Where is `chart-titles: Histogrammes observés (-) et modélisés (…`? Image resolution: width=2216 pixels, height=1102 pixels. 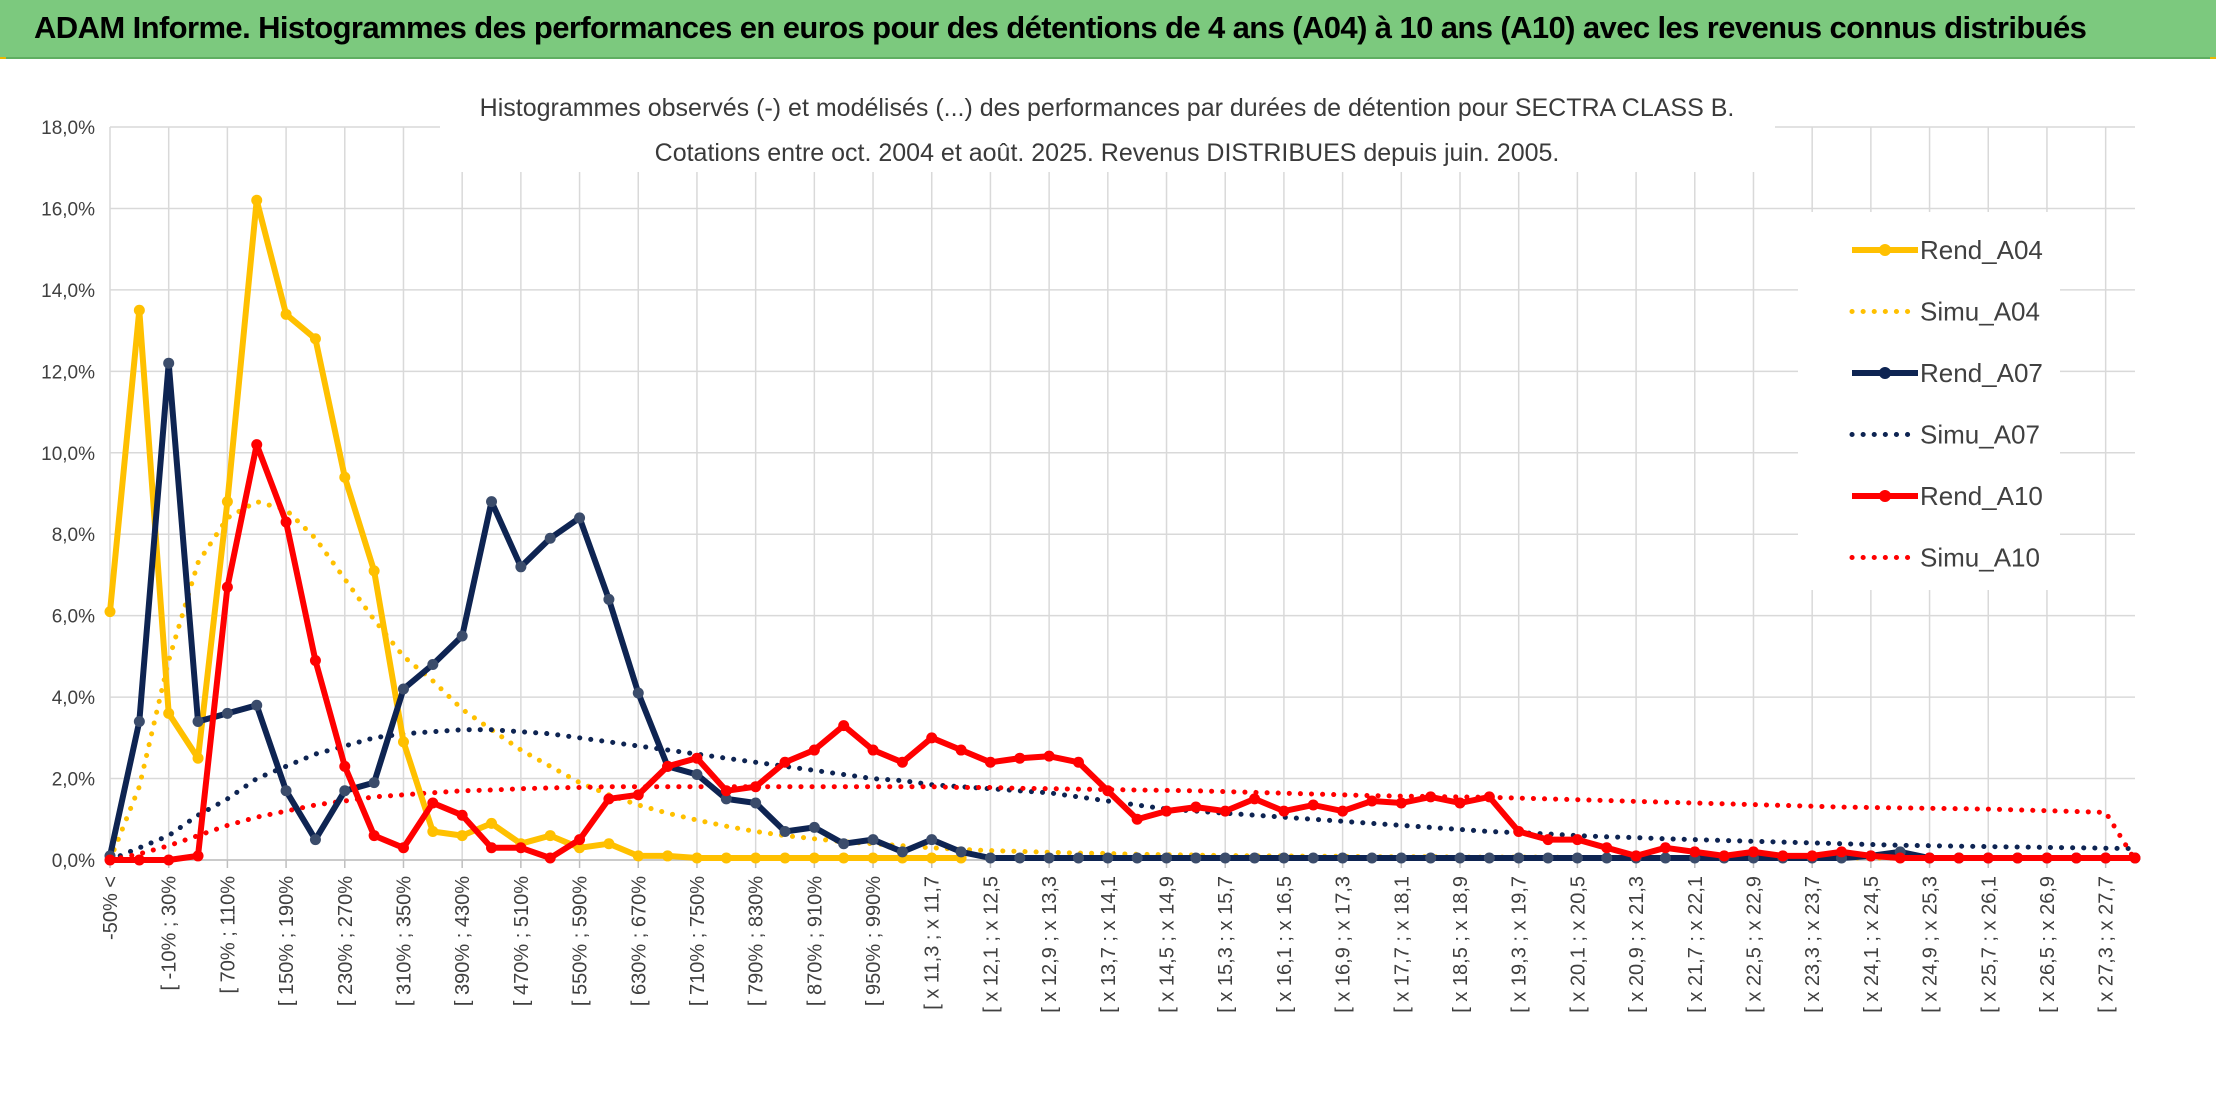 chart-titles: Histogrammes observés (-) et modélisés (… is located at coordinates (1107, 128).